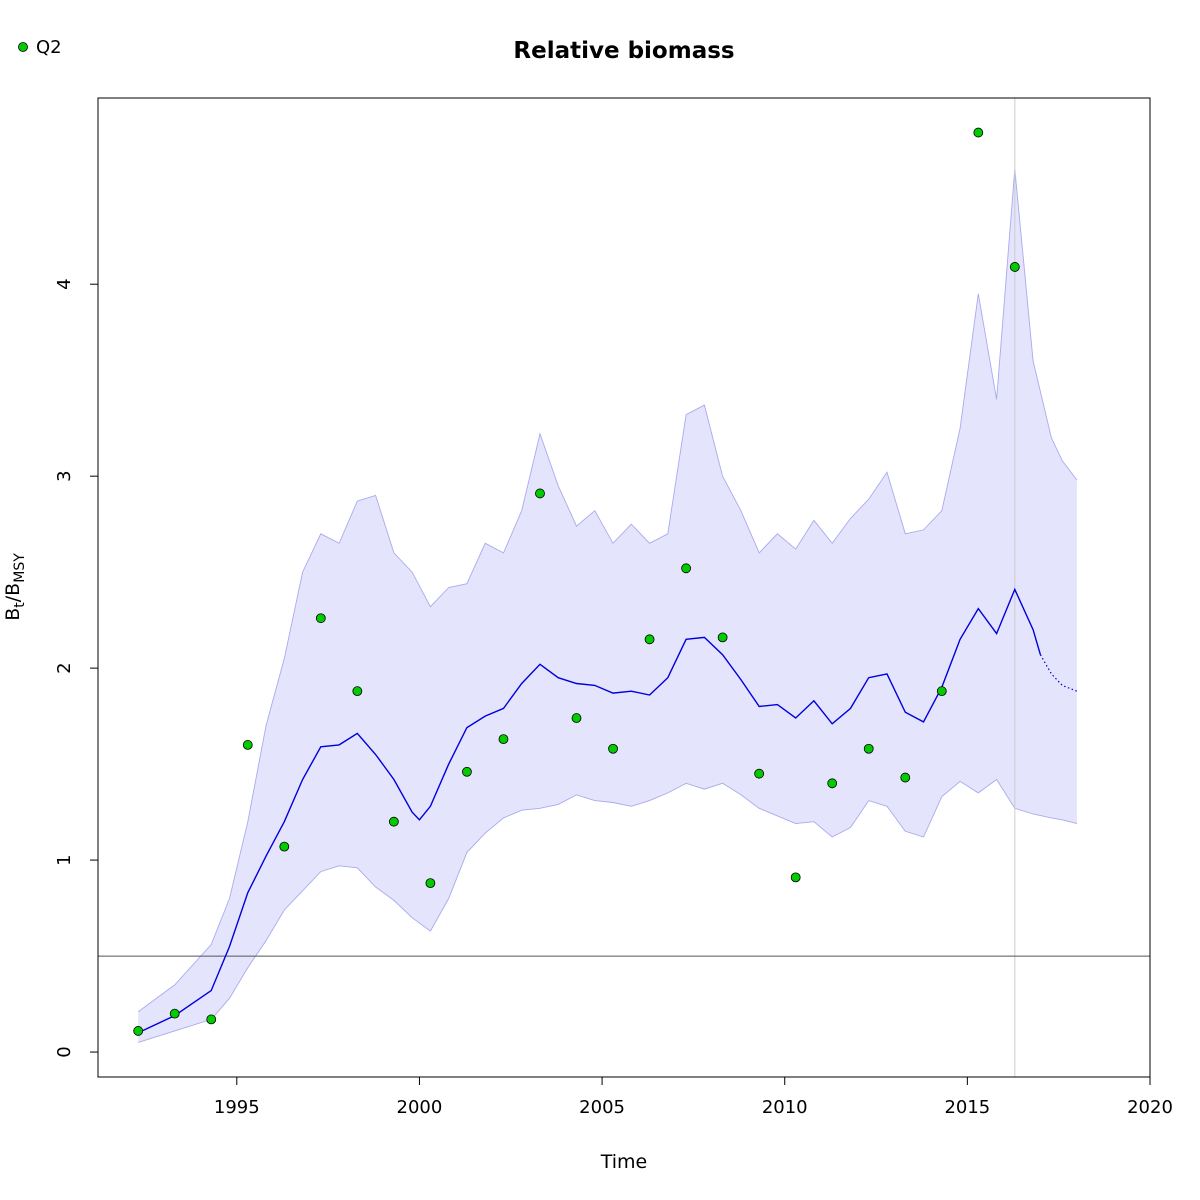  Describe the element at coordinates (23, 47) in the screenshot. I see `legend-marker-q2` at that location.